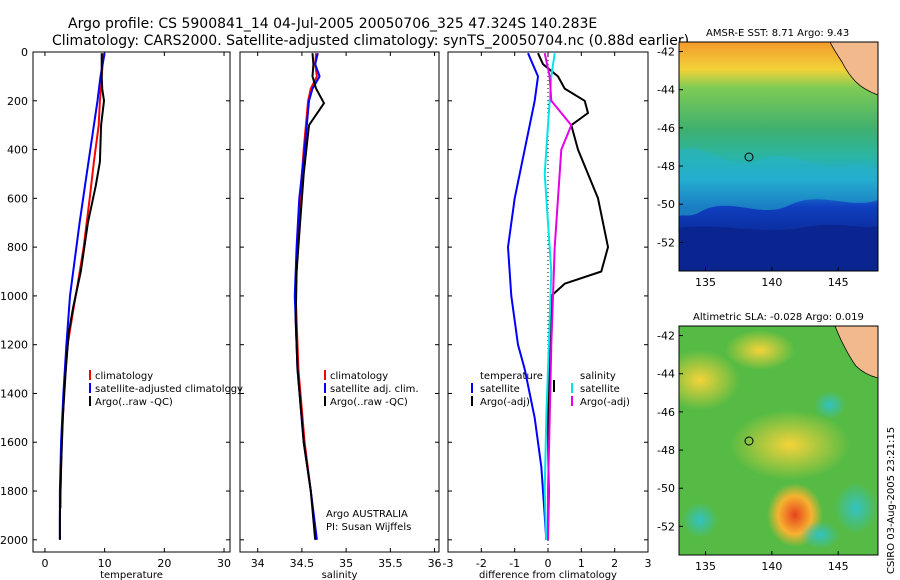 The image size is (900, 580). Describe the element at coordinates (17, 150) in the screenshot. I see `y-tick-label: 400` at that location.